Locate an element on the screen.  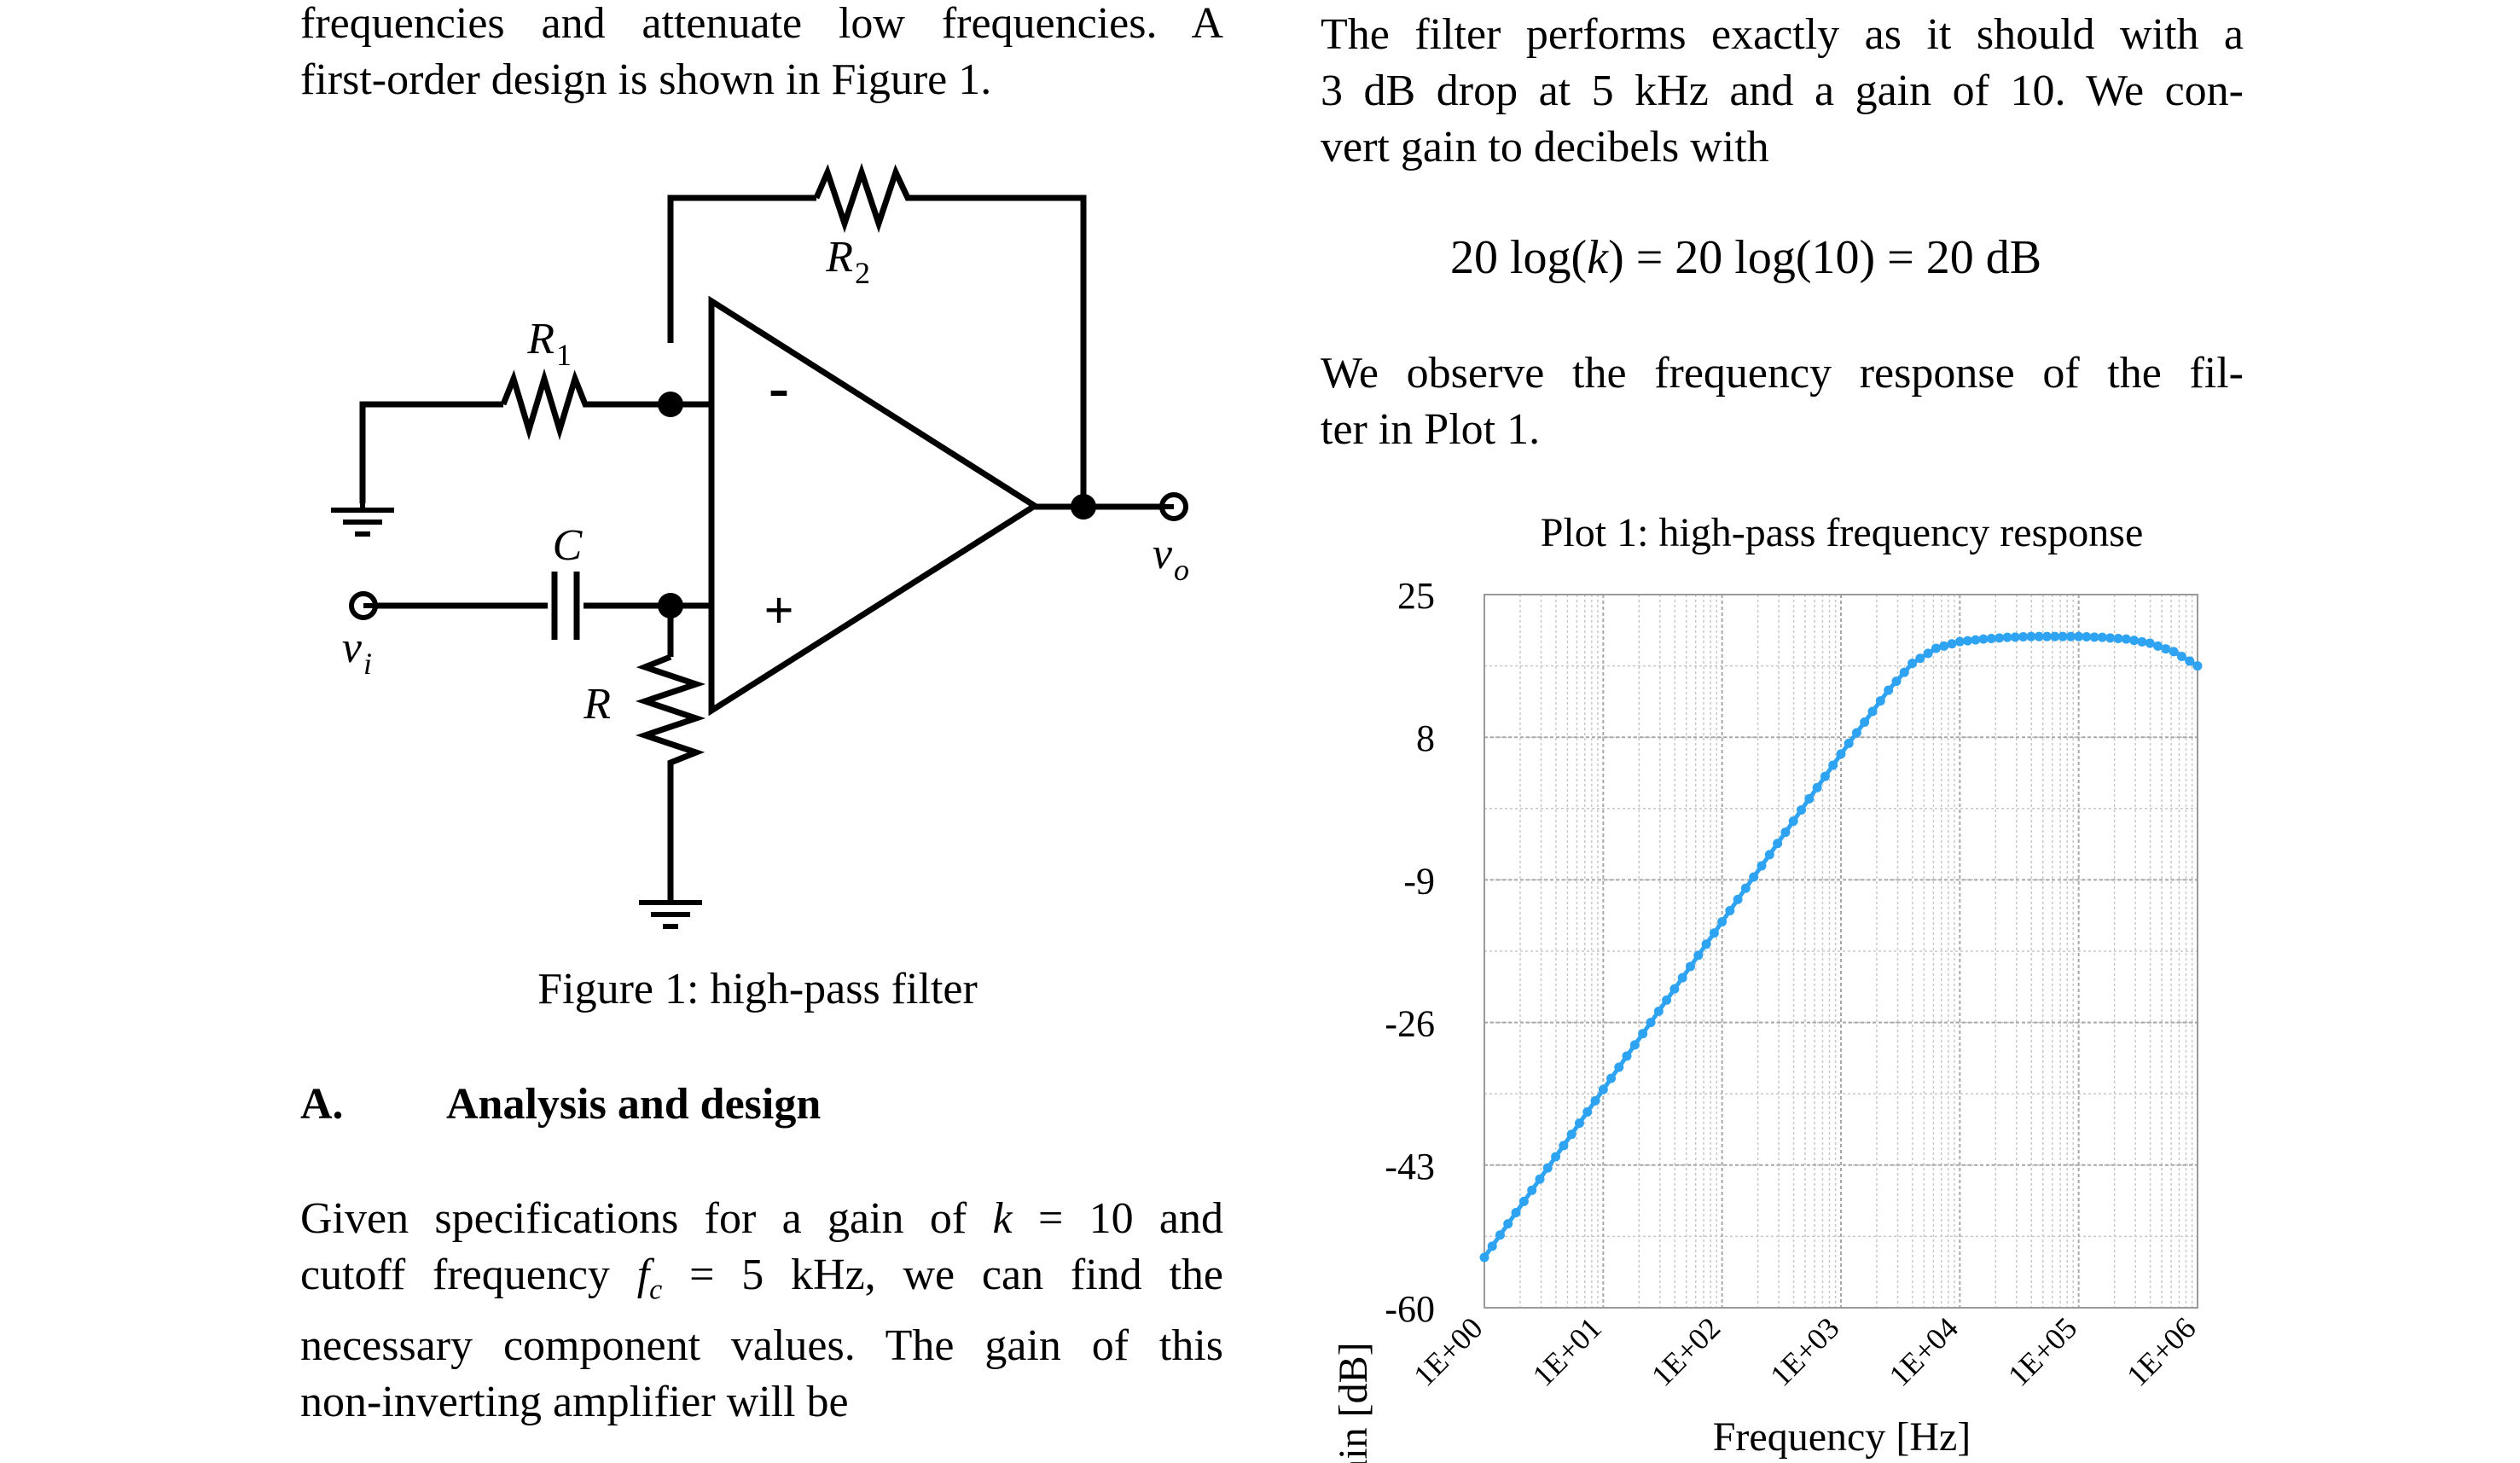
capacitor-c is located at coordinates (565, 606).